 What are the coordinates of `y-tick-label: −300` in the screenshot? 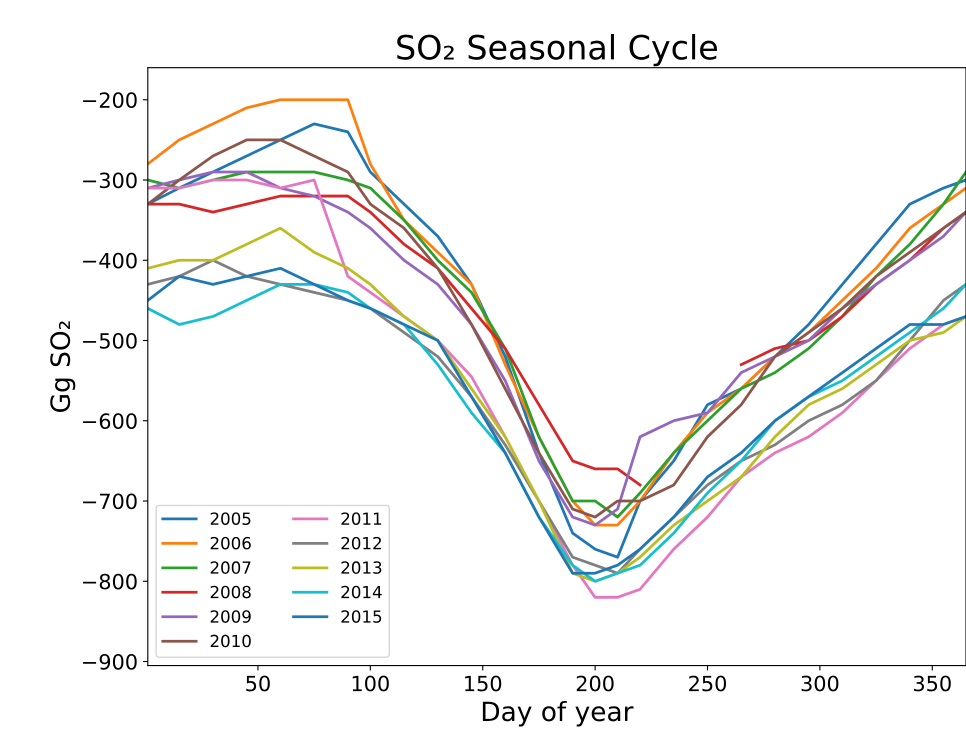 It's located at (110, 180).